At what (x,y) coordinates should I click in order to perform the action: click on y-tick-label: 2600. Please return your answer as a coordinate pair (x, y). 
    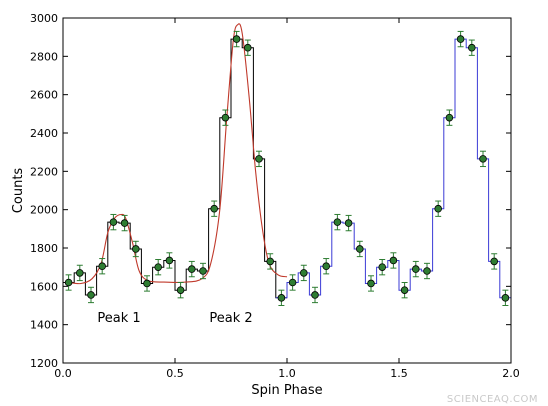
    Looking at the image, I should click on (44, 95).